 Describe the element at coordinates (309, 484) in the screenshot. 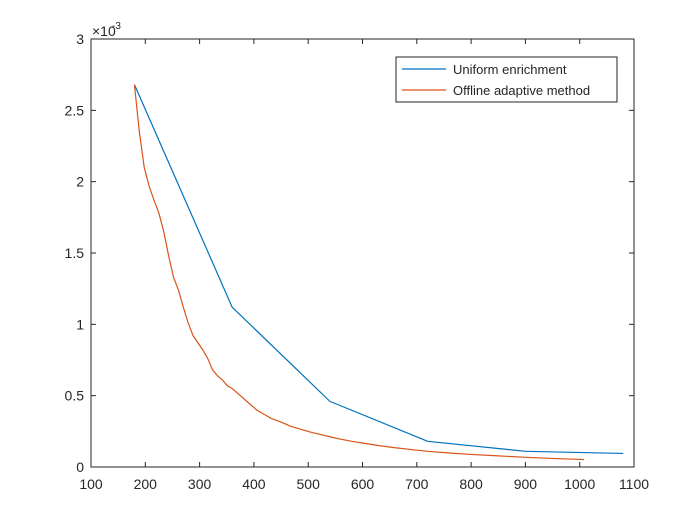

I see `x-tick-label: 500` at that location.